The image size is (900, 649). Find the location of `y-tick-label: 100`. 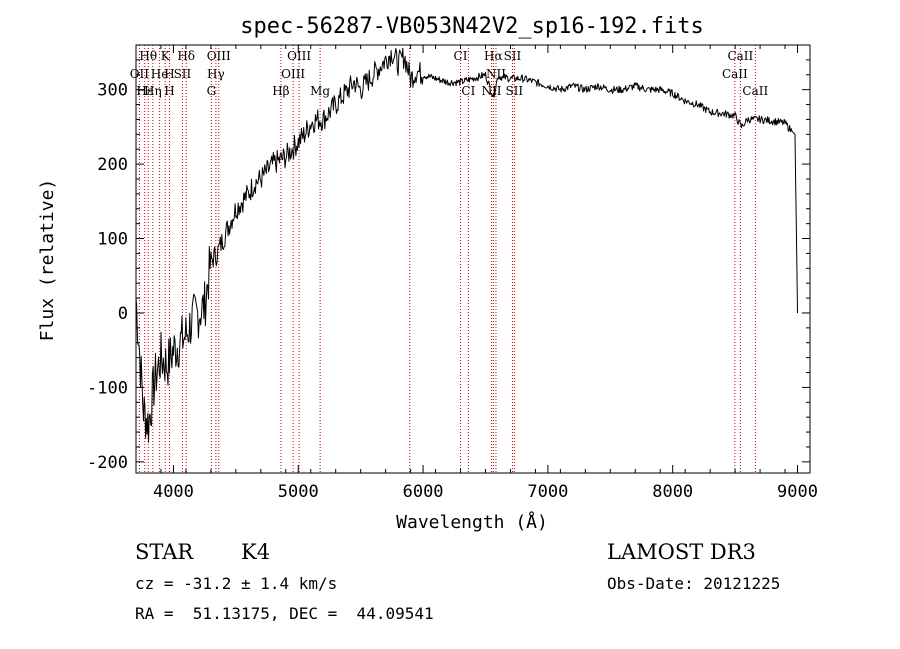

y-tick-label: 100 is located at coordinates (112, 240).